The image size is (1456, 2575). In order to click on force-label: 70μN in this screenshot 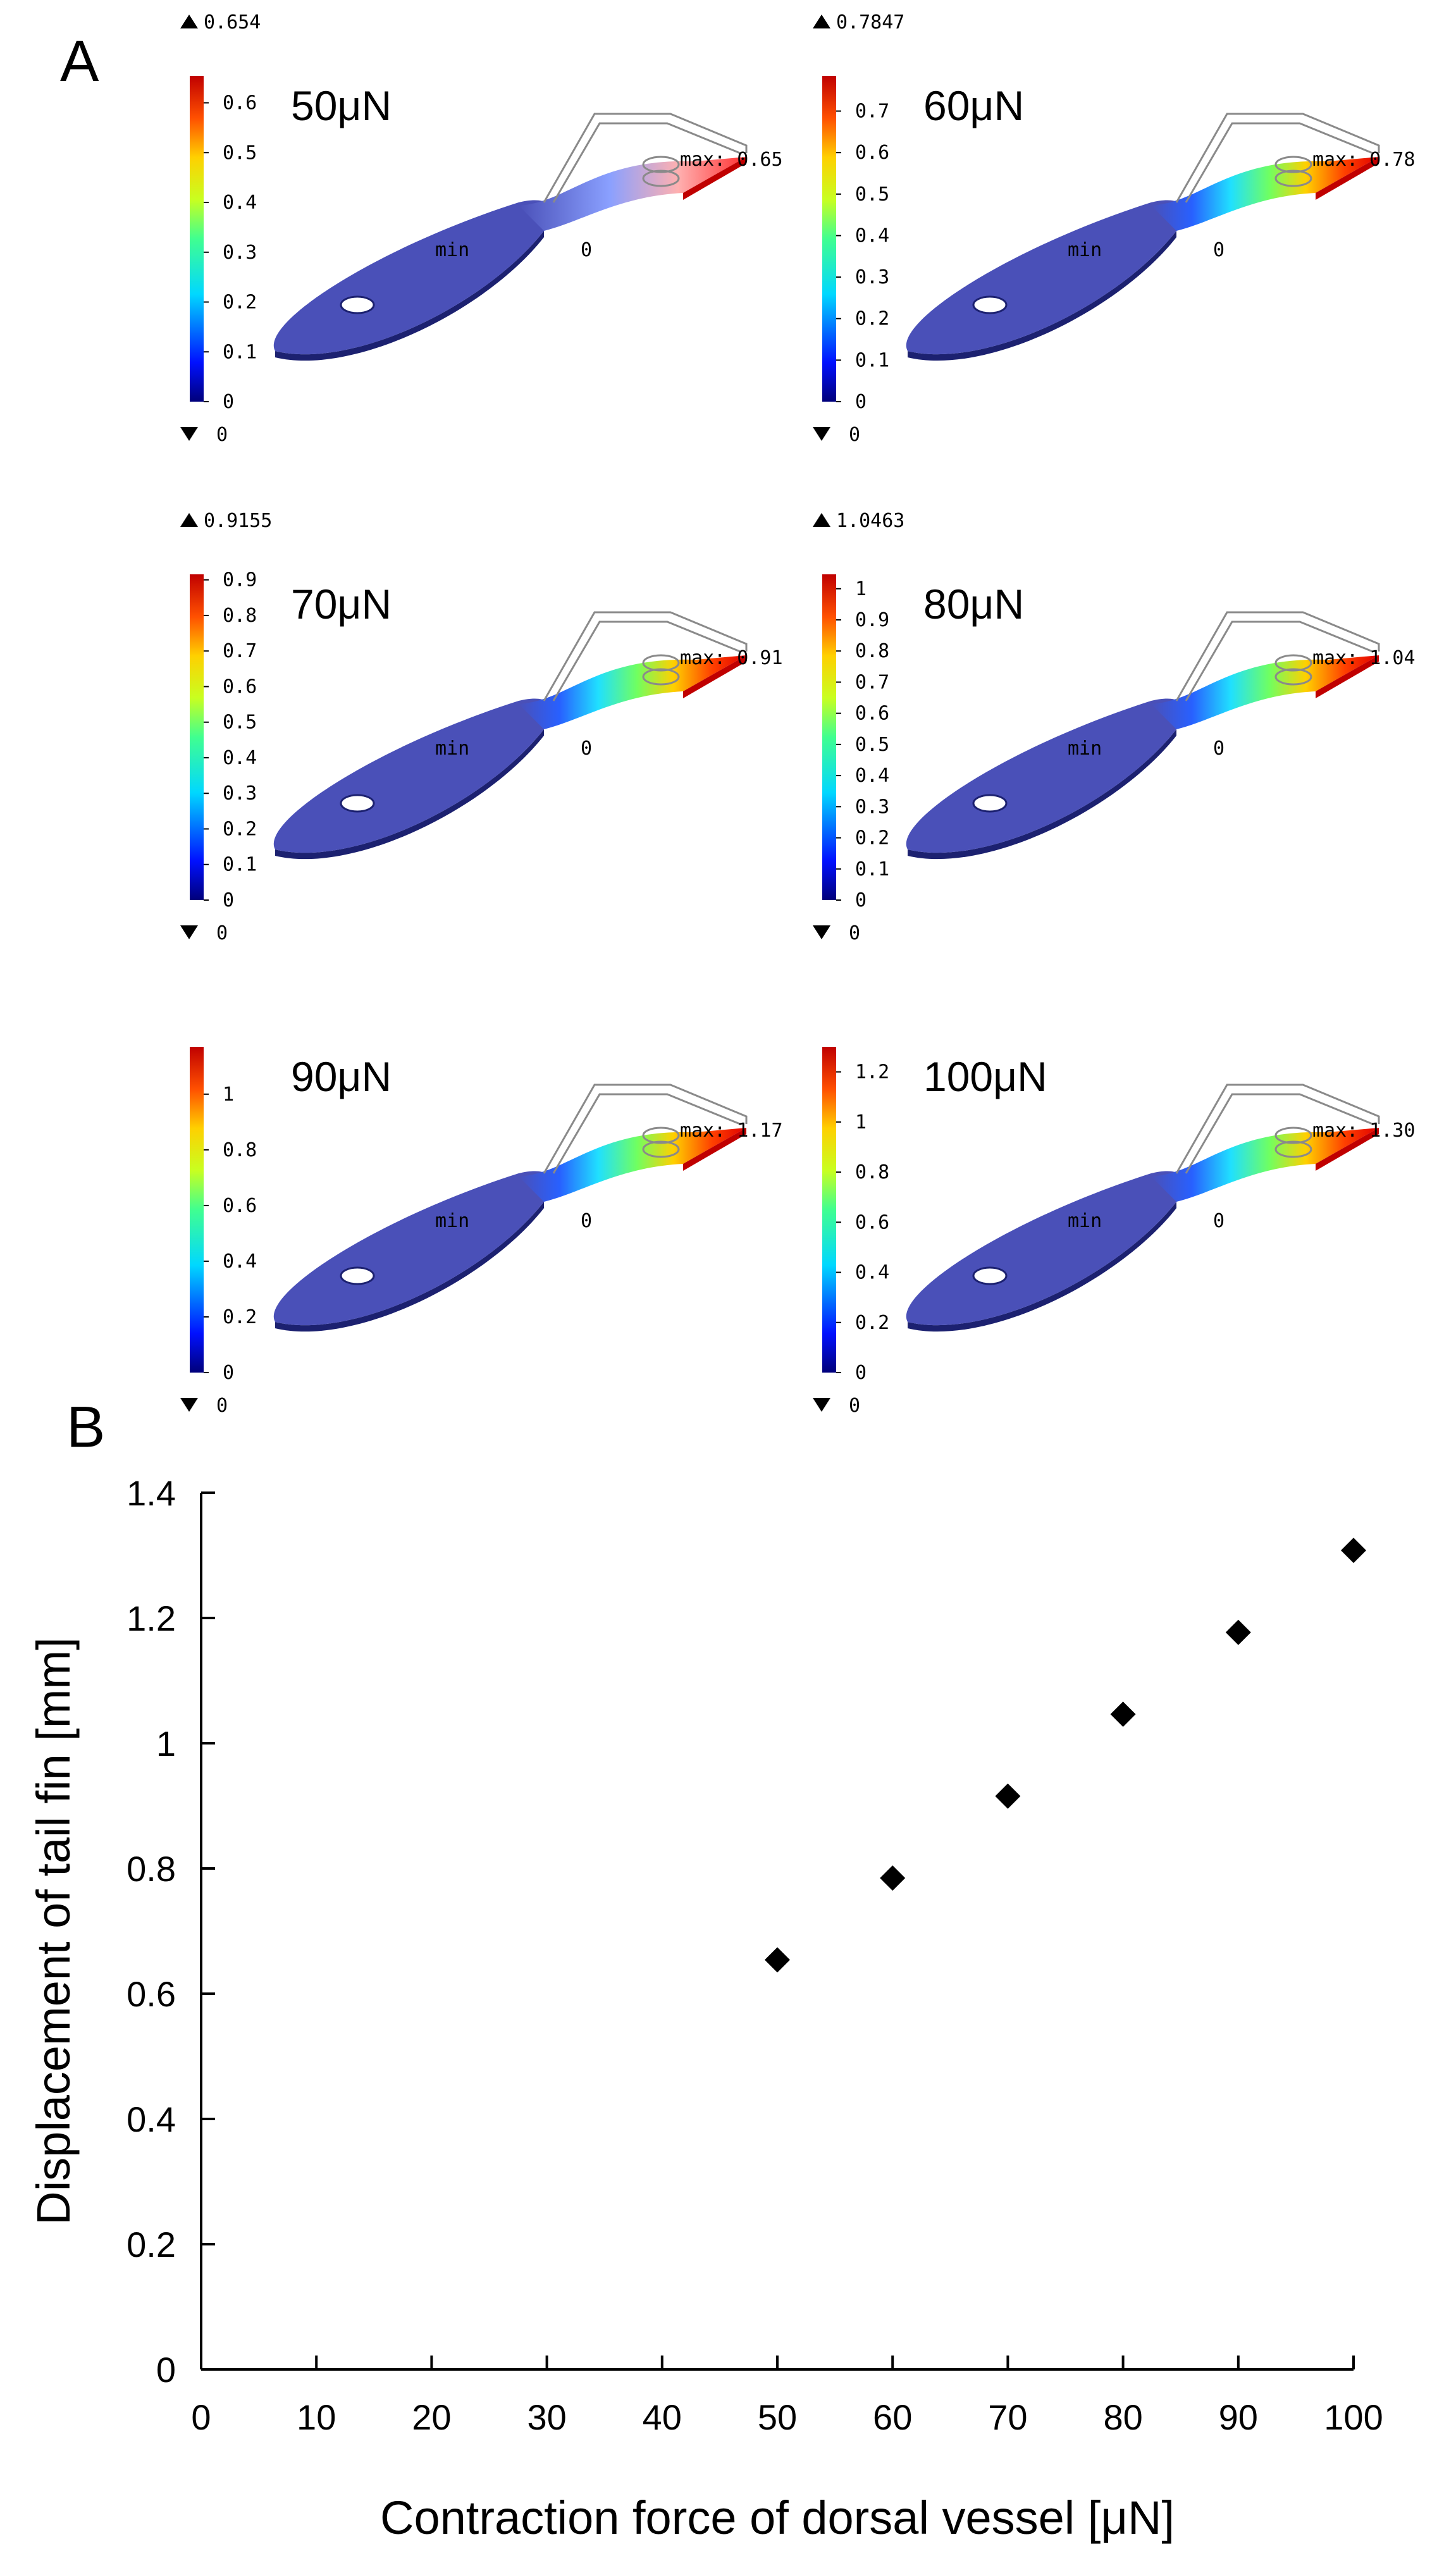, I will do `click(341, 604)`.